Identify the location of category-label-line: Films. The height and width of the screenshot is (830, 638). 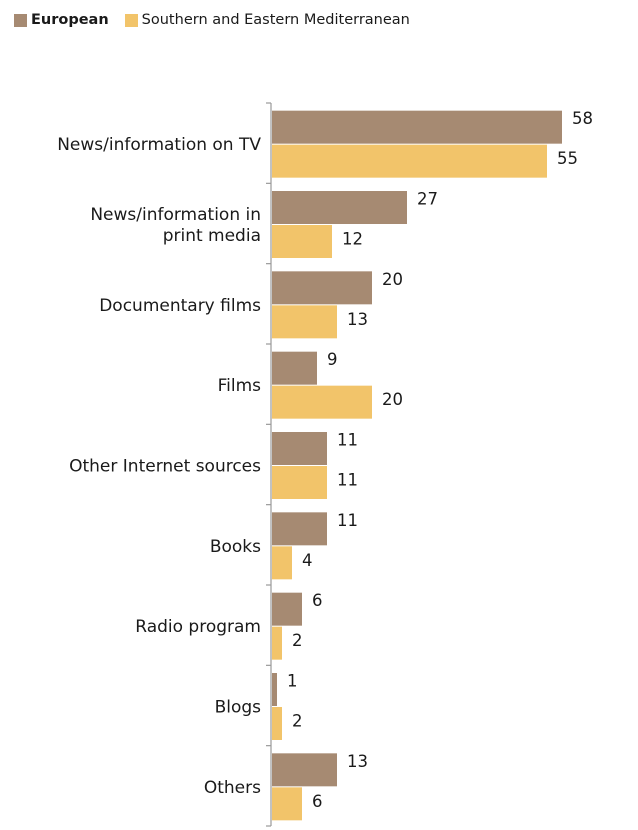
(240, 386).